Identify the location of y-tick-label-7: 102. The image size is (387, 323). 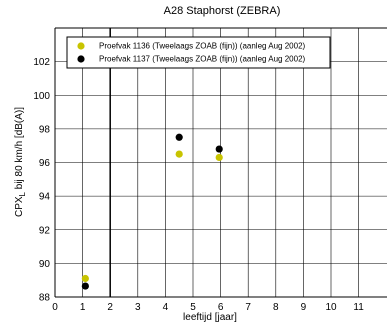
(41, 62).